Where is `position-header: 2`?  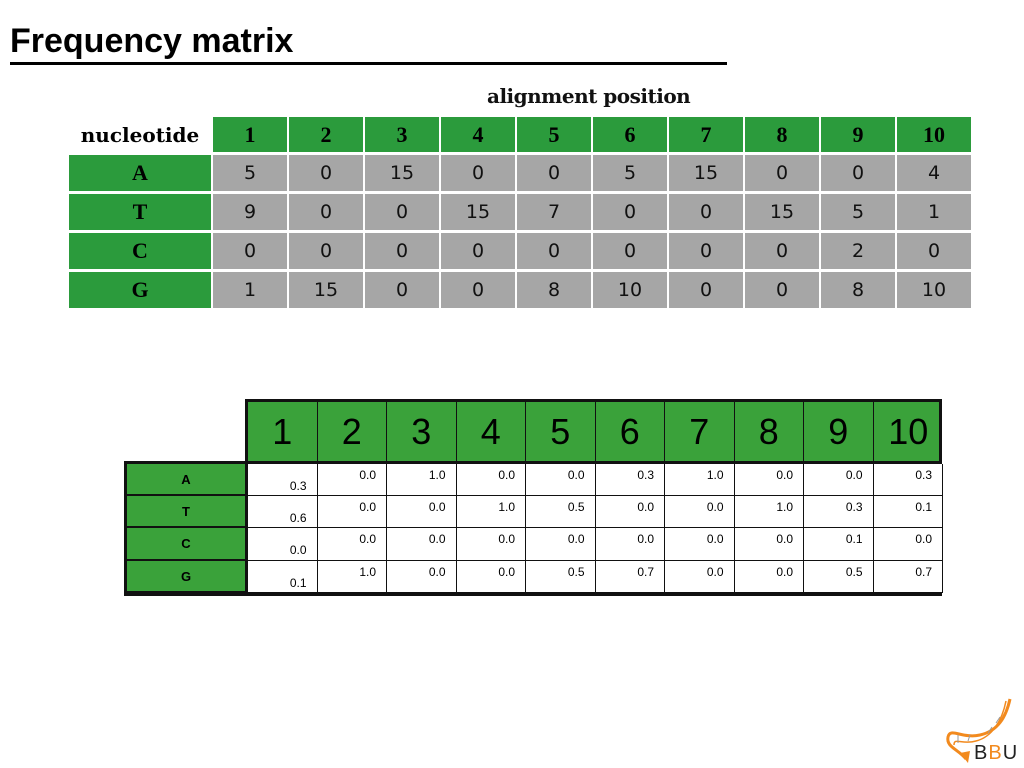
position-header: 2 is located at coordinates (352, 432).